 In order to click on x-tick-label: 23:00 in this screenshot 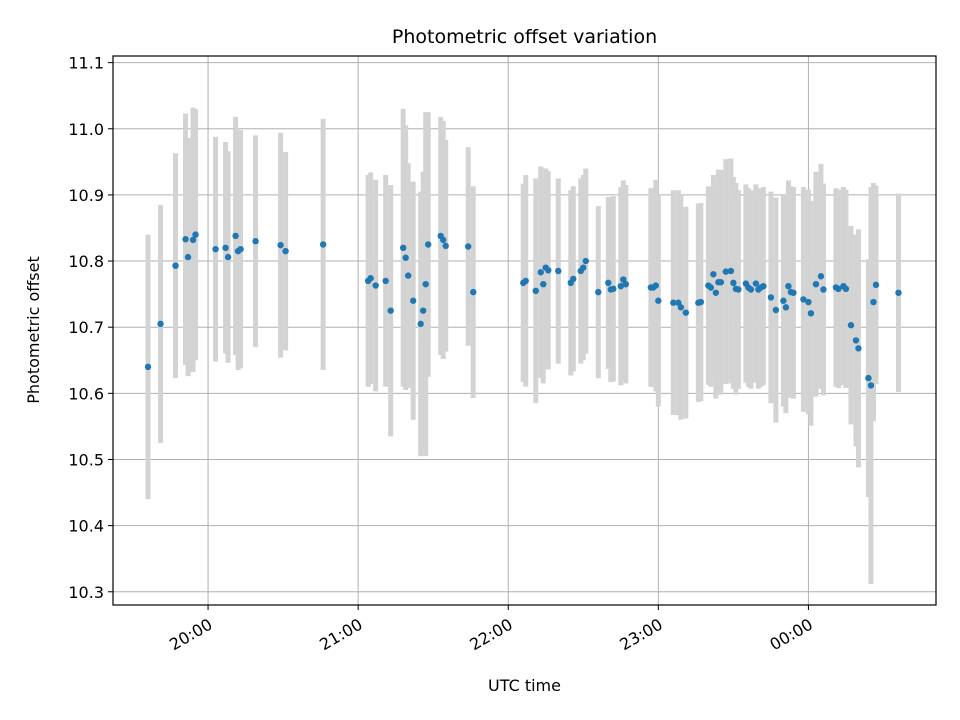, I will do `click(640, 635)`.